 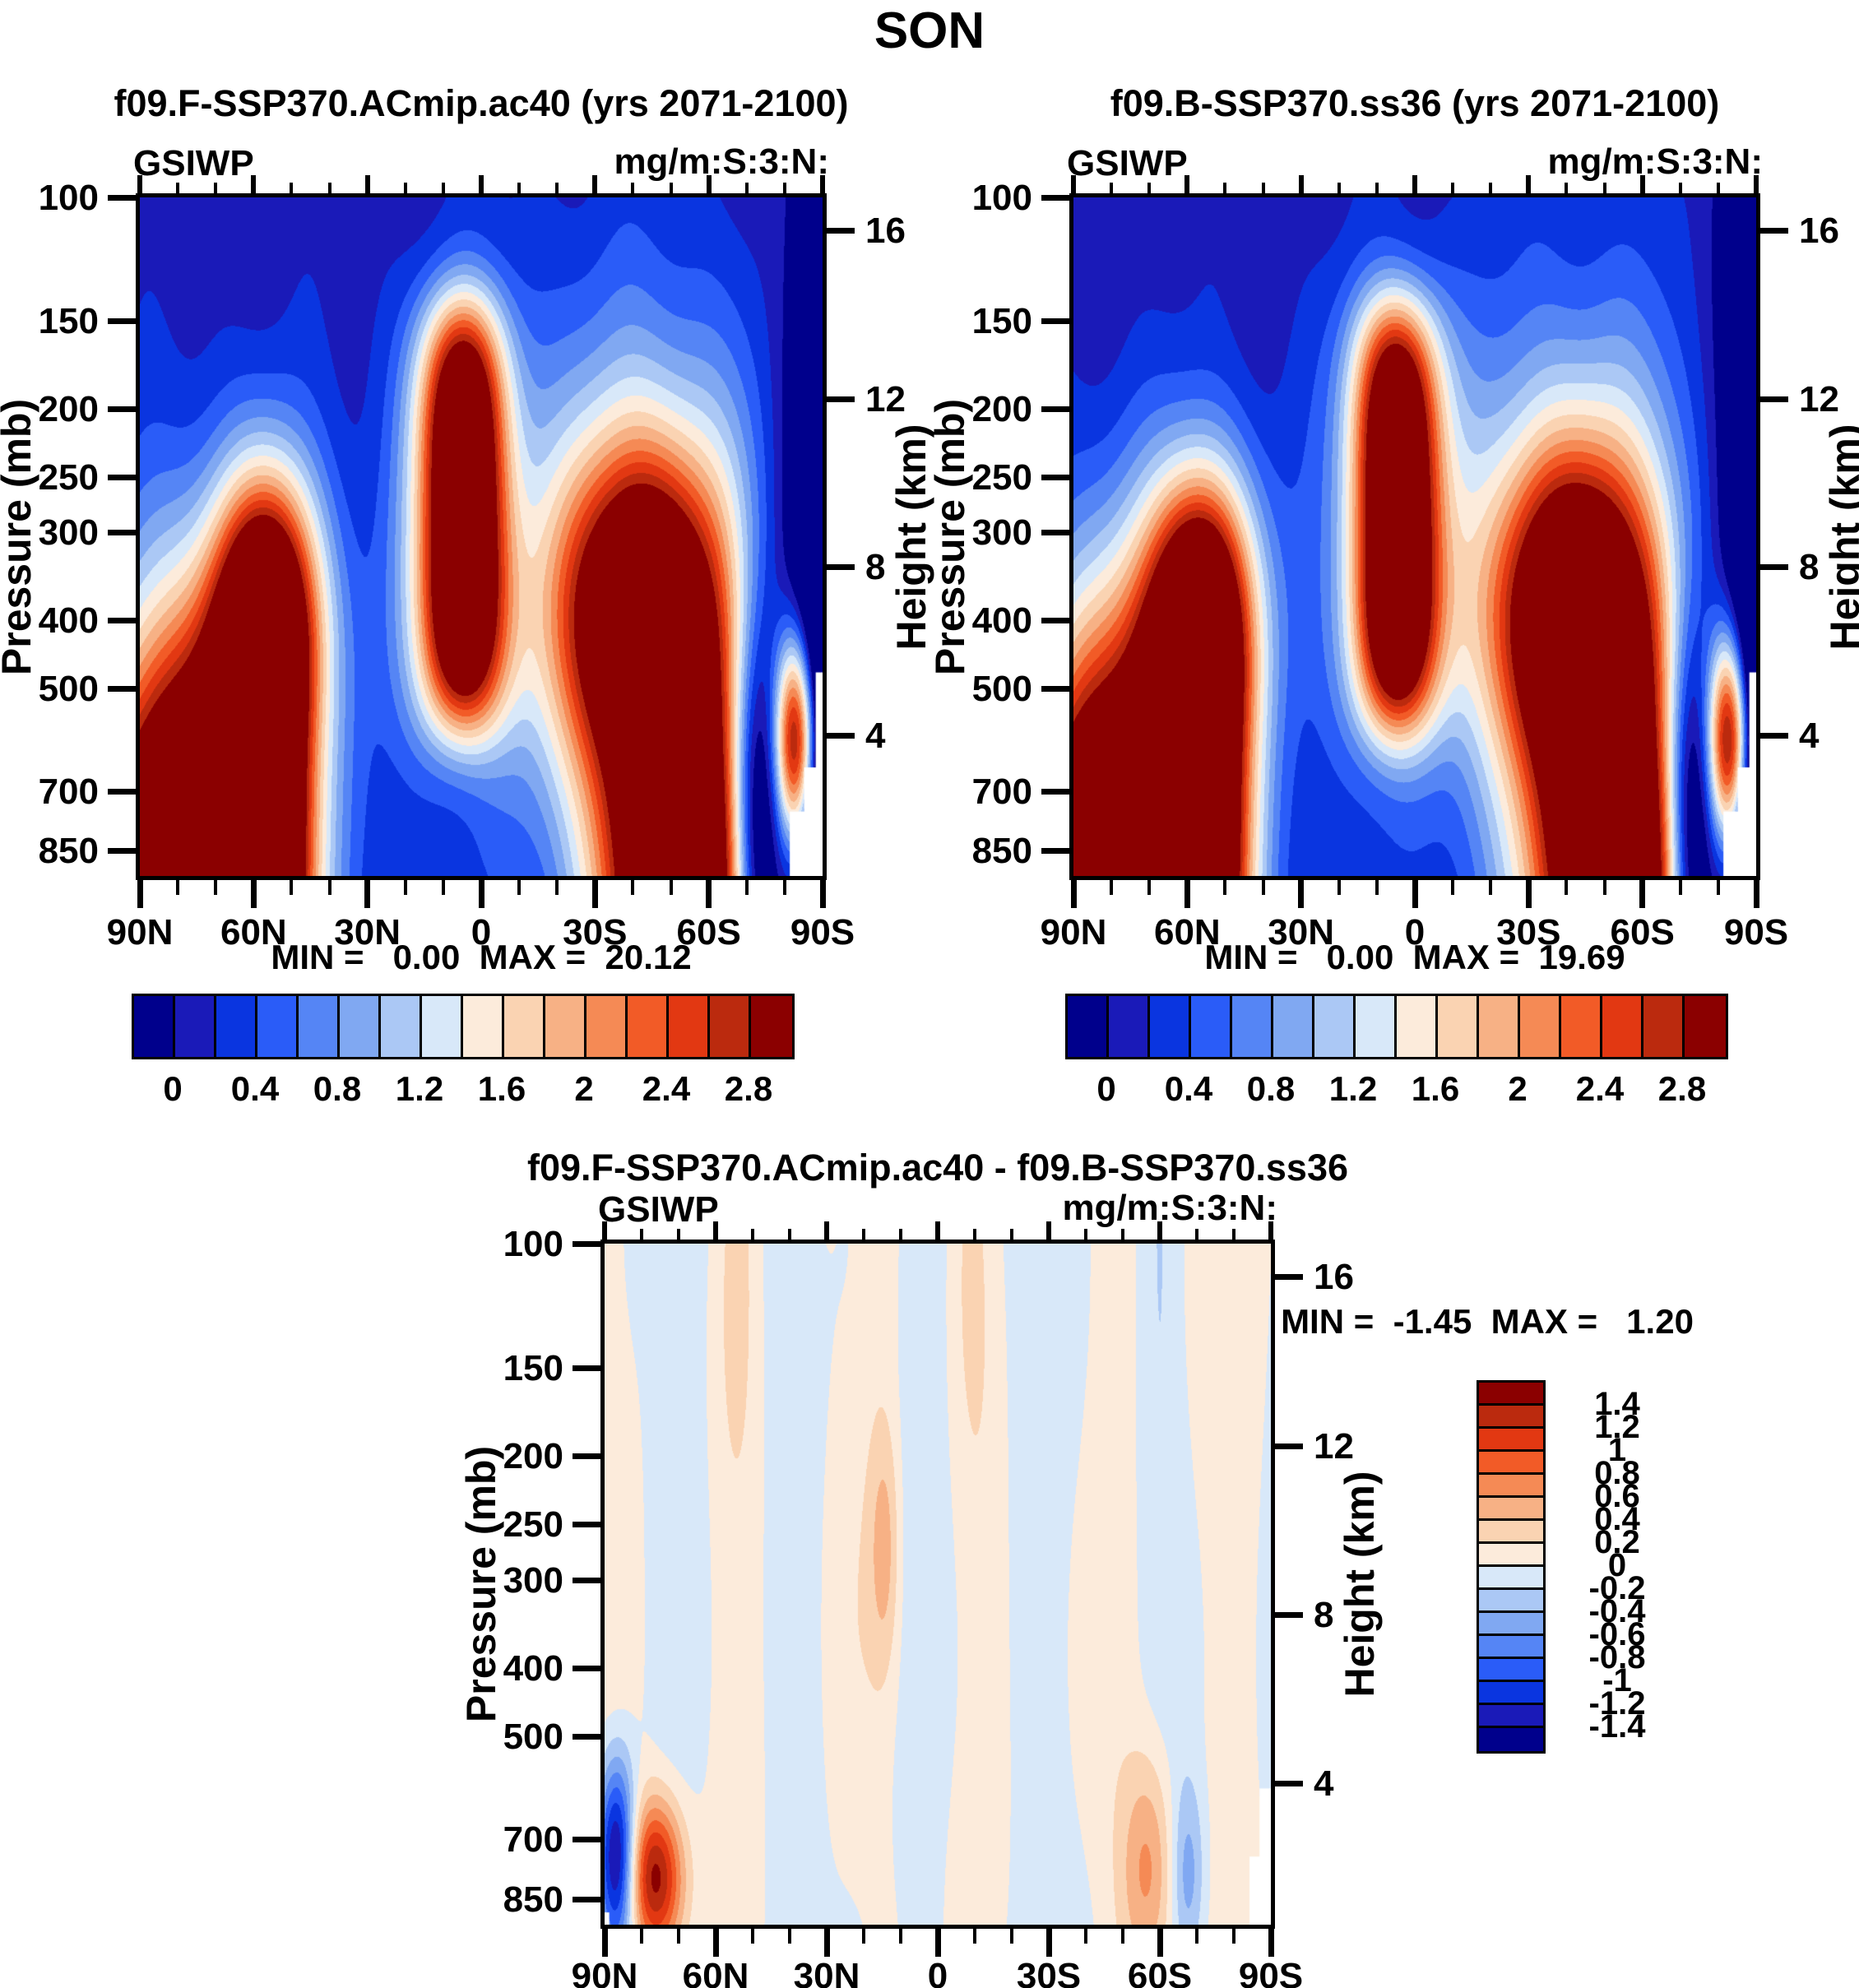 What do you see at coordinates (721, 162) in the screenshot?
I see `units-label: mg/m:S:3:N:` at bounding box center [721, 162].